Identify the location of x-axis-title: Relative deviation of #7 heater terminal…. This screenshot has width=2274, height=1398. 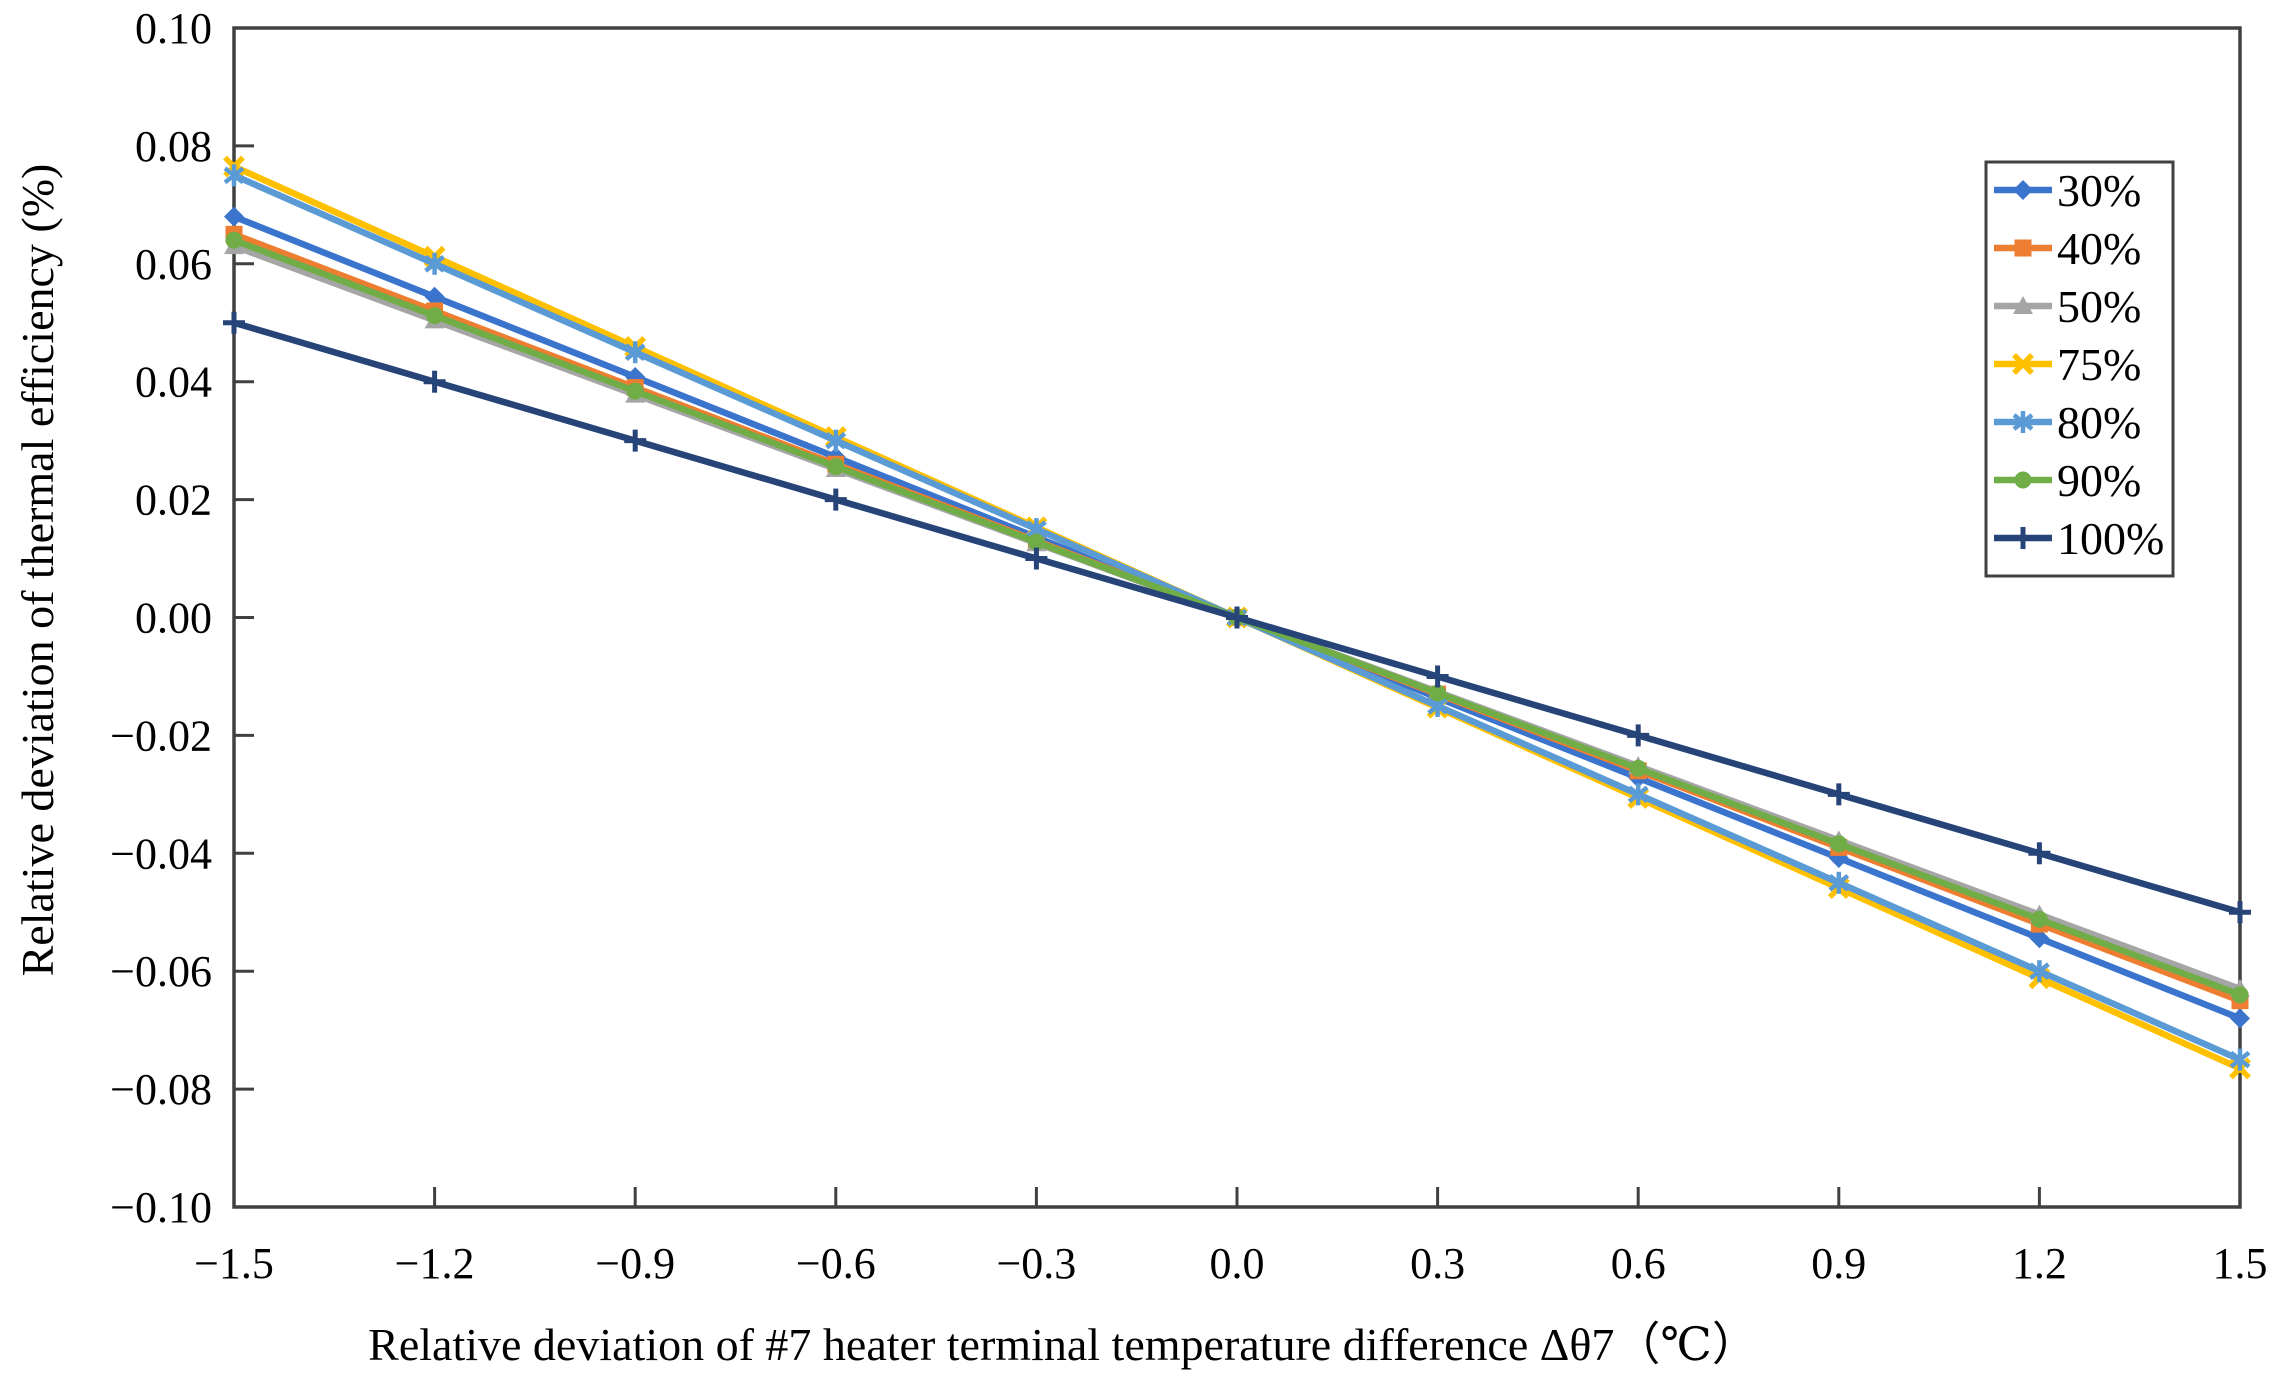
(1063, 1344).